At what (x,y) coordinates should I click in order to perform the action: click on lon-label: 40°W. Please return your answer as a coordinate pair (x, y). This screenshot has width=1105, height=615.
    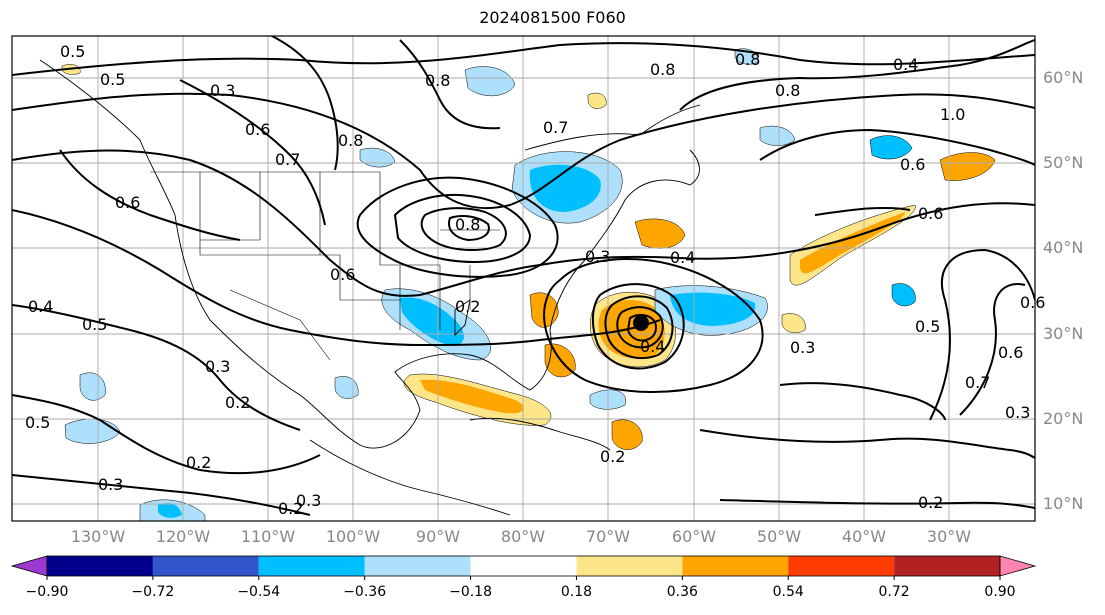
    Looking at the image, I should click on (864, 536).